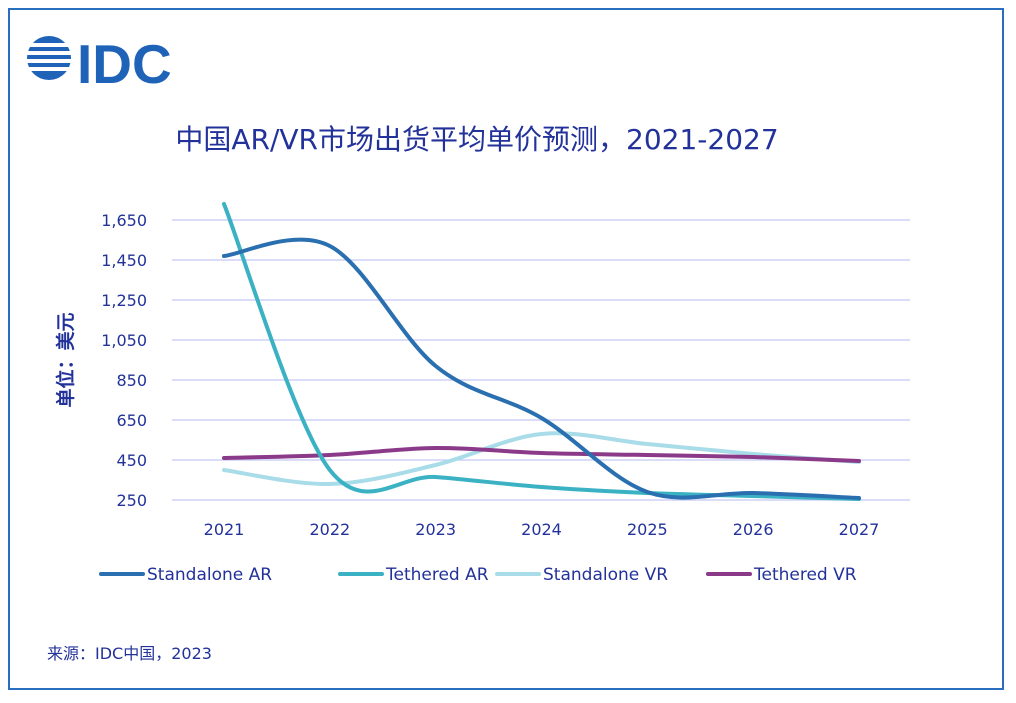 The height and width of the screenshot is (703, 1016). I want to click on source-note: 来源：IDC中国，2023, so click(129, 653).